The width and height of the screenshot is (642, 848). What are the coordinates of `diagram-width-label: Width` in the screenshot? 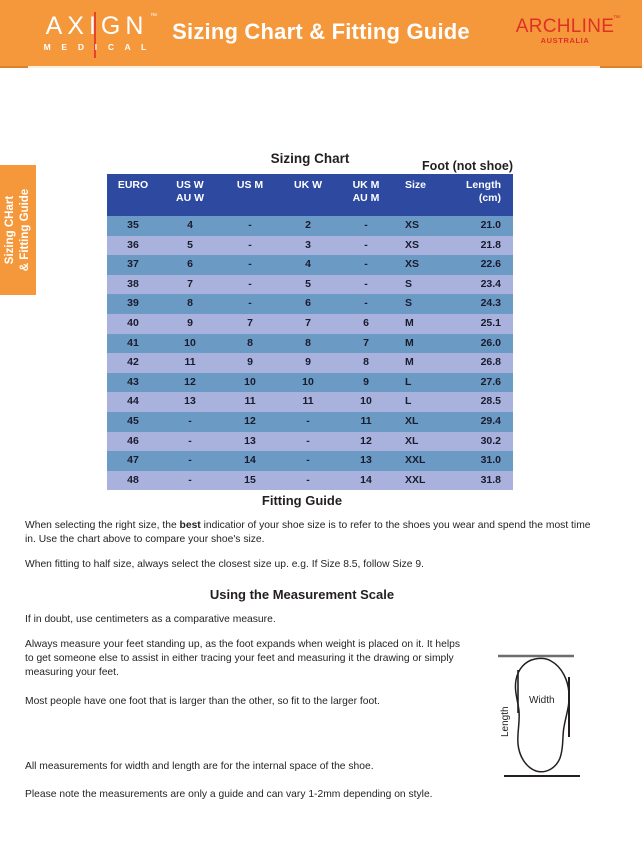 It's located at (542, 700).